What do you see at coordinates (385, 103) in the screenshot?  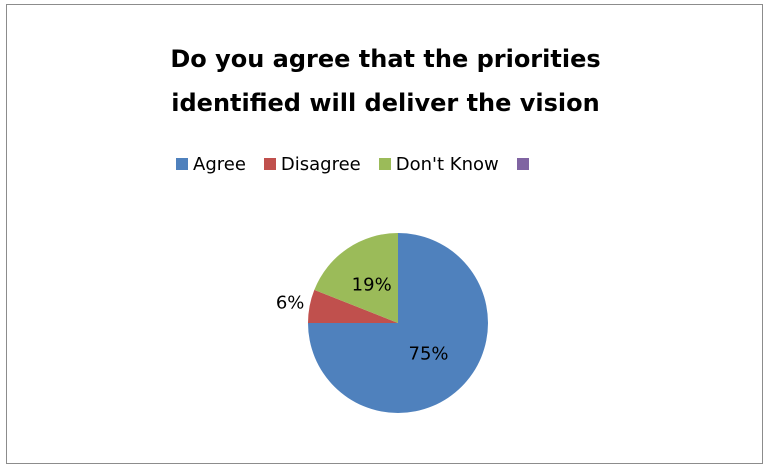 I see `chart-title-line-2: identified will deliver the vision` at bounding box center [385, 103].